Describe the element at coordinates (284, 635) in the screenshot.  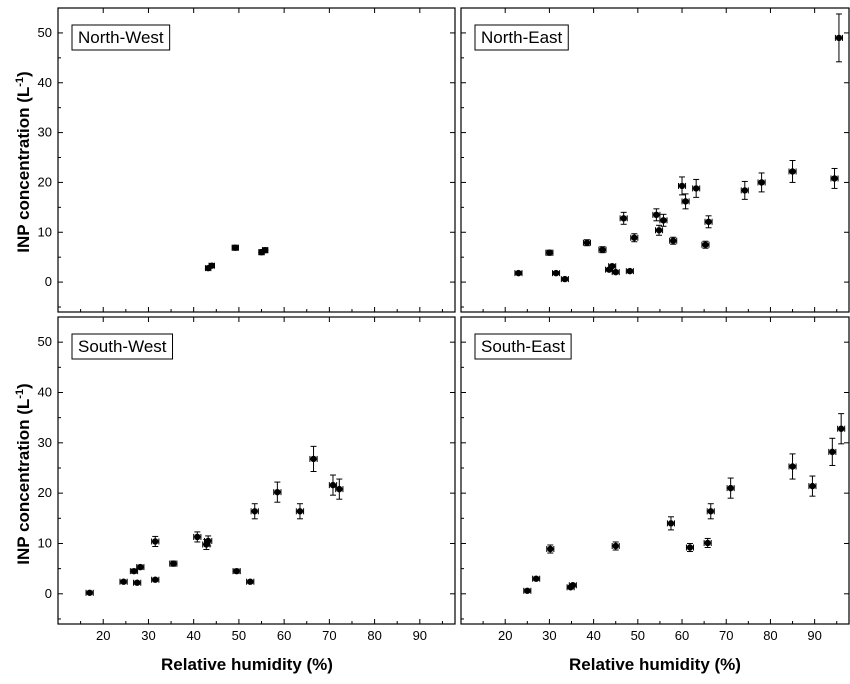
I see `x-tick-label: 60` at that location.